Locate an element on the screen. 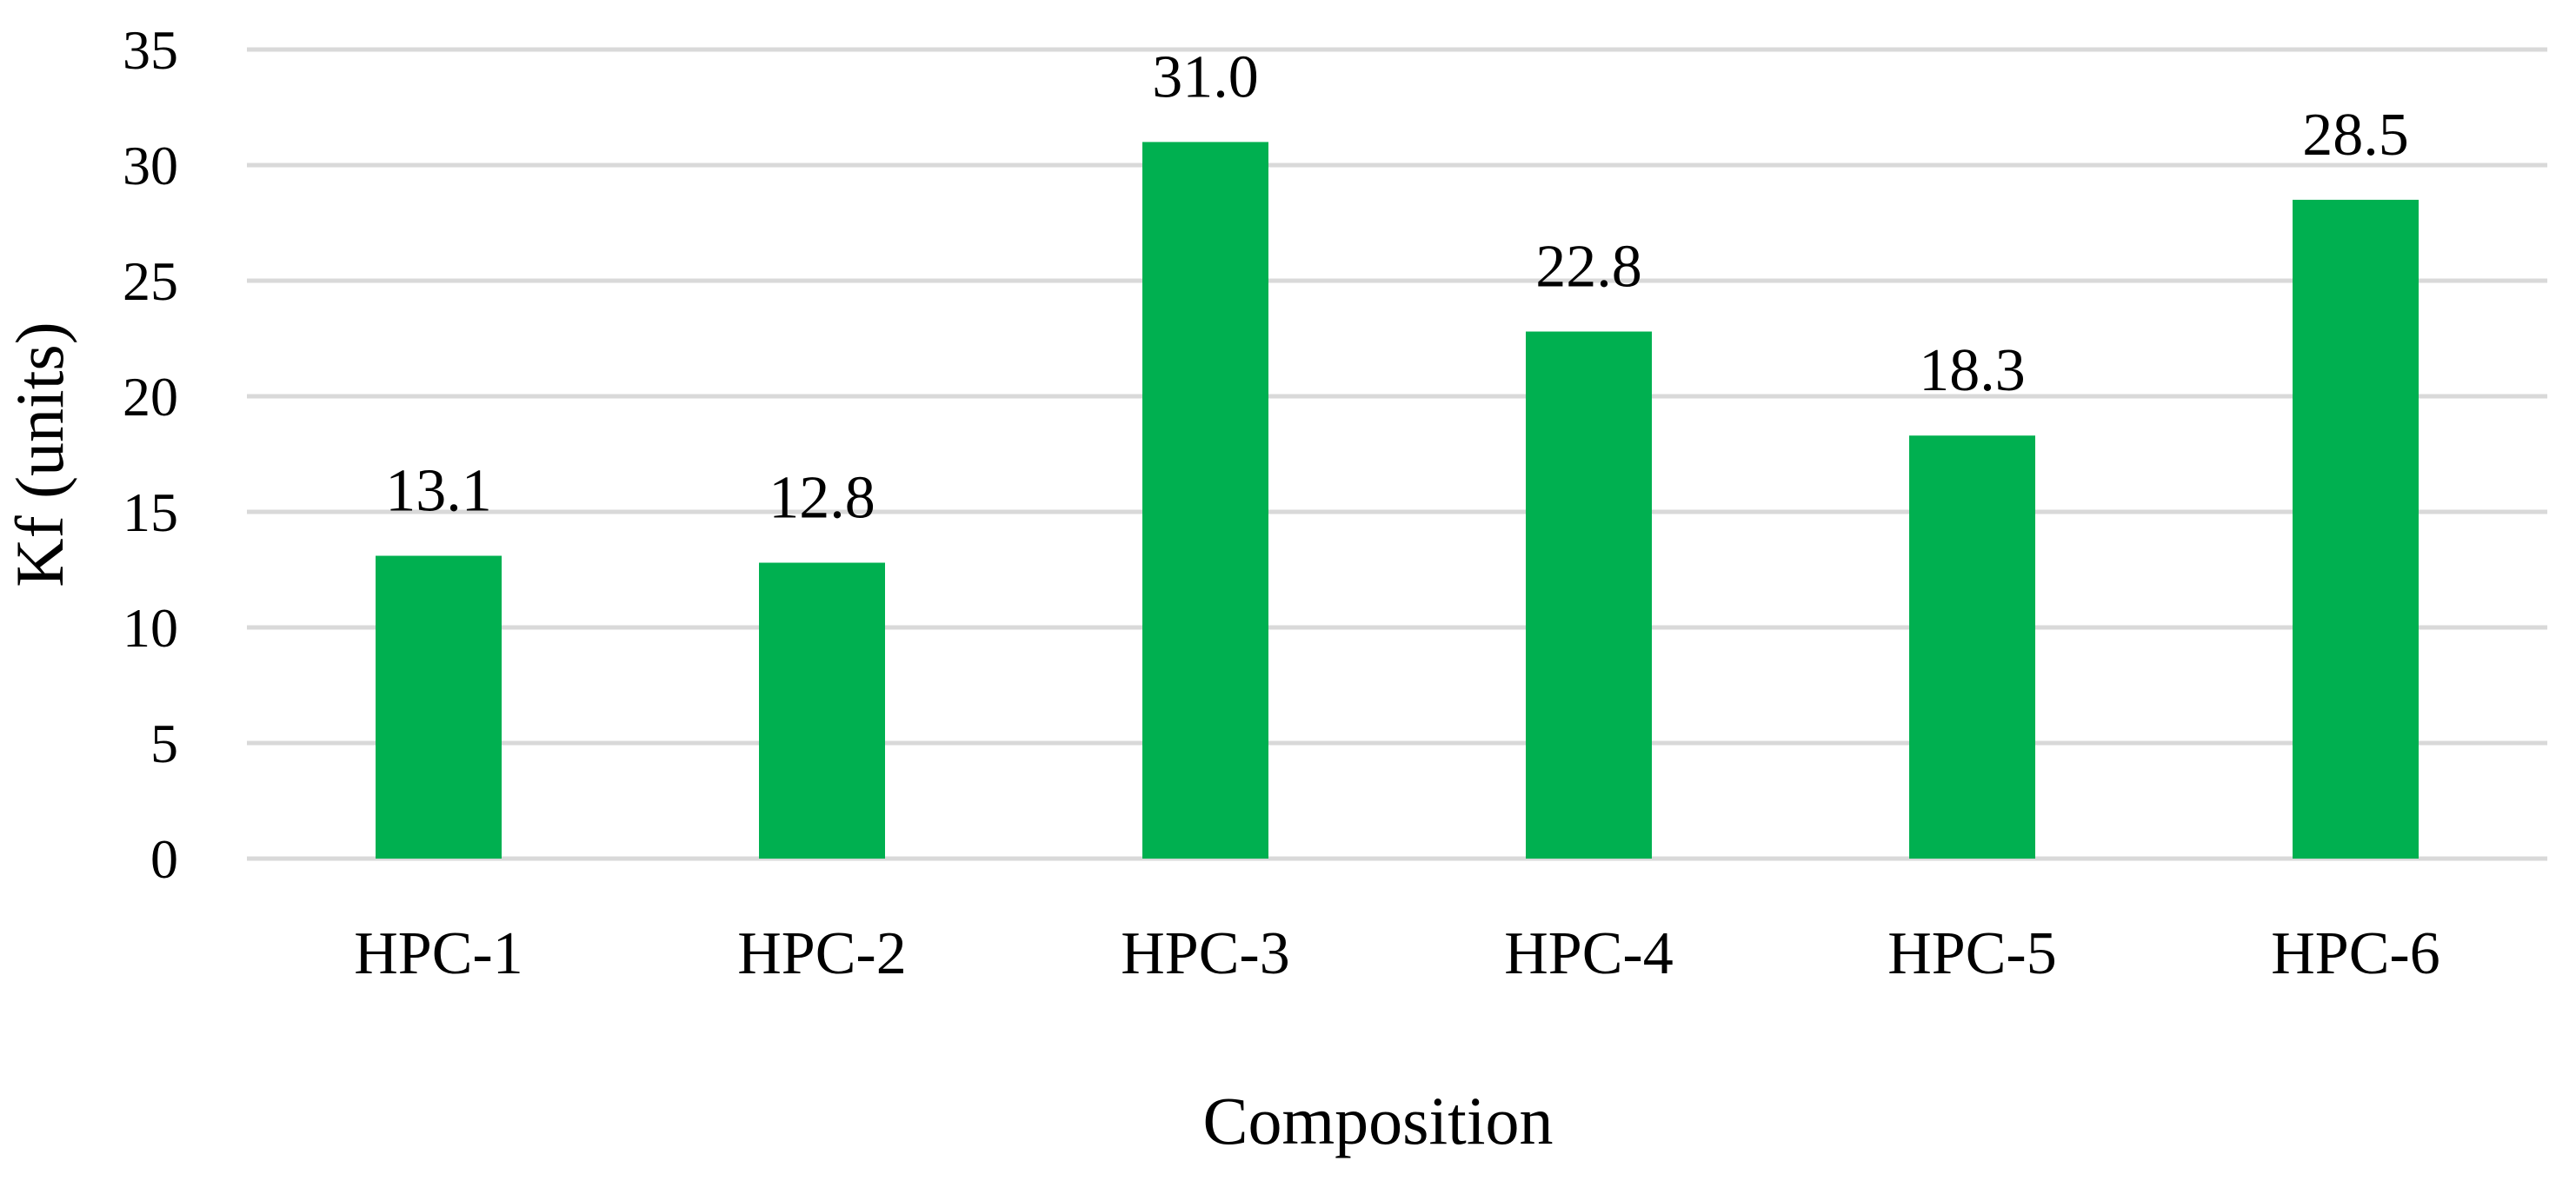 The image size is (2576, 1181). x-tick-label: HPC-4 is located at coordinates (1588, 953).